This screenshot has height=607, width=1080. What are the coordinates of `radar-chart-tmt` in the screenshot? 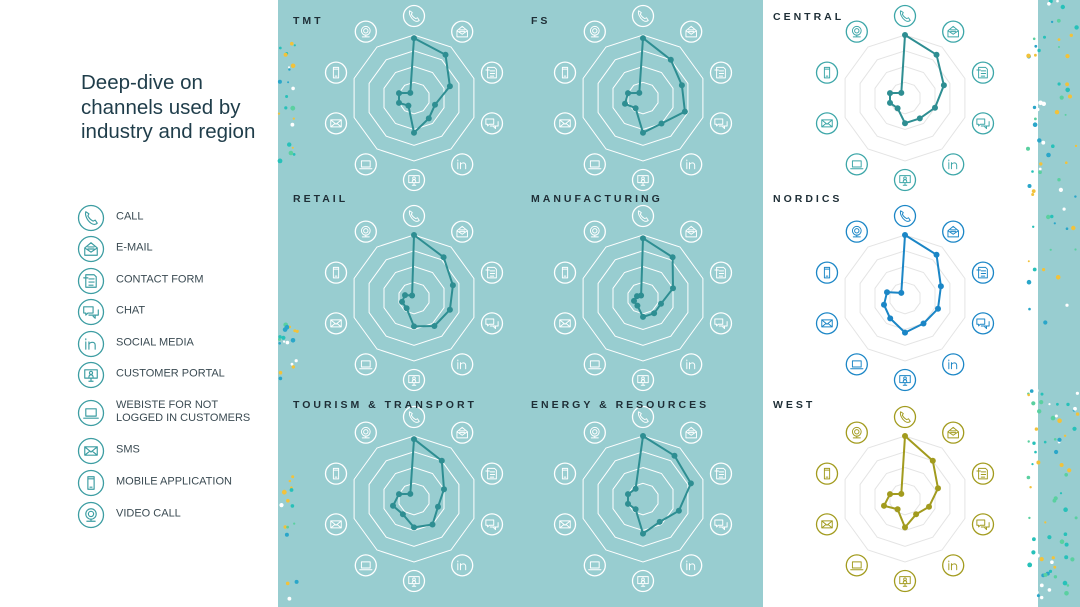 It's located at (414, 98).